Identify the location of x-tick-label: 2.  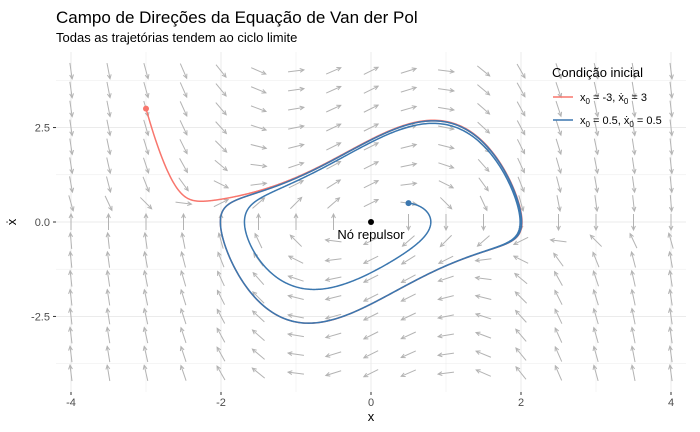
(521, 403).